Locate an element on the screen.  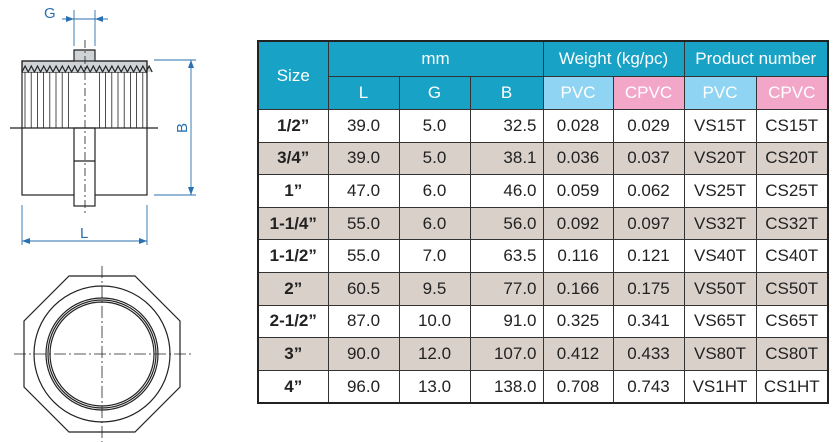
value-cell: CS50T is located at coordinates (792, 288).